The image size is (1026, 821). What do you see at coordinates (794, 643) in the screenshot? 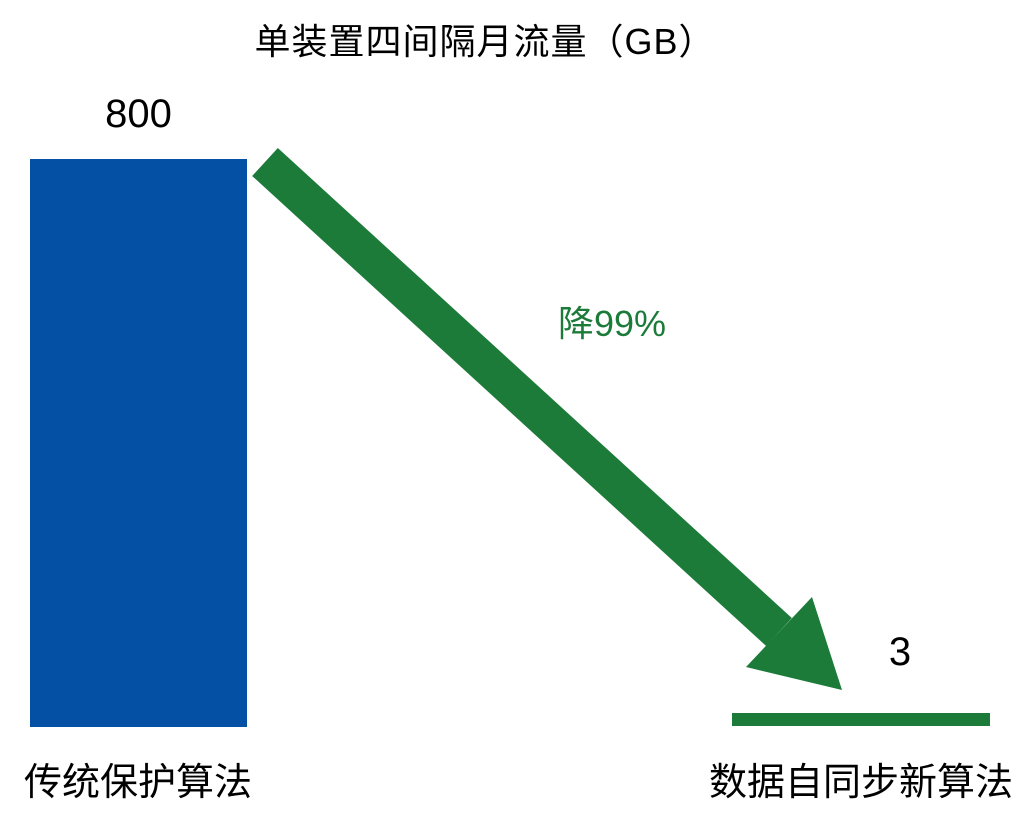
I see `decrease-arrow-head` at bounding box center [794, 643].